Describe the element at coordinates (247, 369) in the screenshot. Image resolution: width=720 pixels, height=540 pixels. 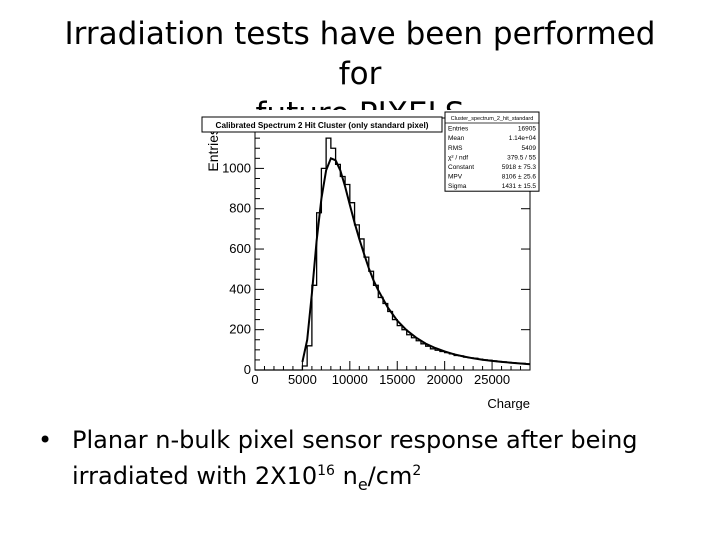
I see `y-tick-label: 0` at that location.